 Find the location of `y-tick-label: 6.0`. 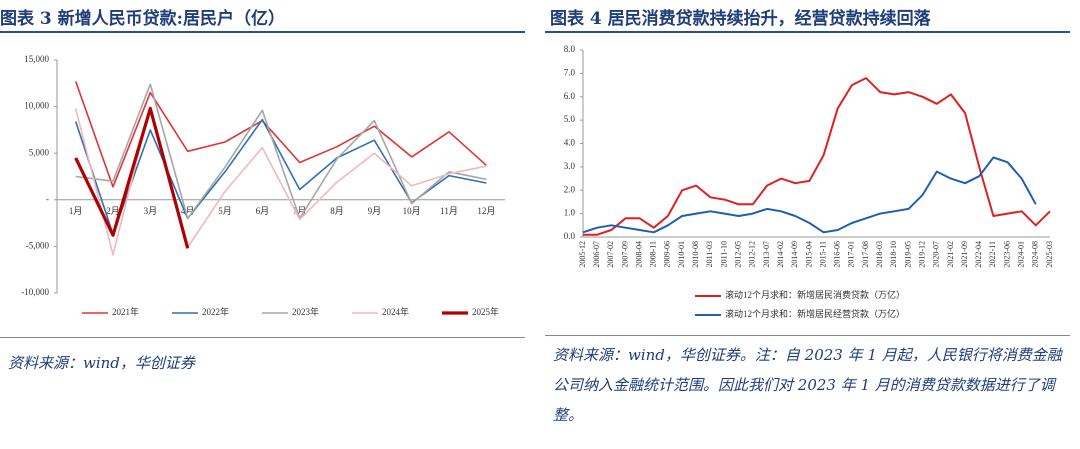

y-tick-label: 6.0 is located at coordinates (570, 96).